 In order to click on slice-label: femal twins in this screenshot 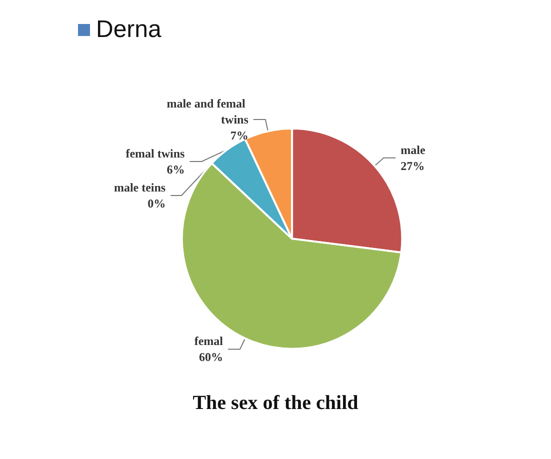, I will do `click(156, 153)`.